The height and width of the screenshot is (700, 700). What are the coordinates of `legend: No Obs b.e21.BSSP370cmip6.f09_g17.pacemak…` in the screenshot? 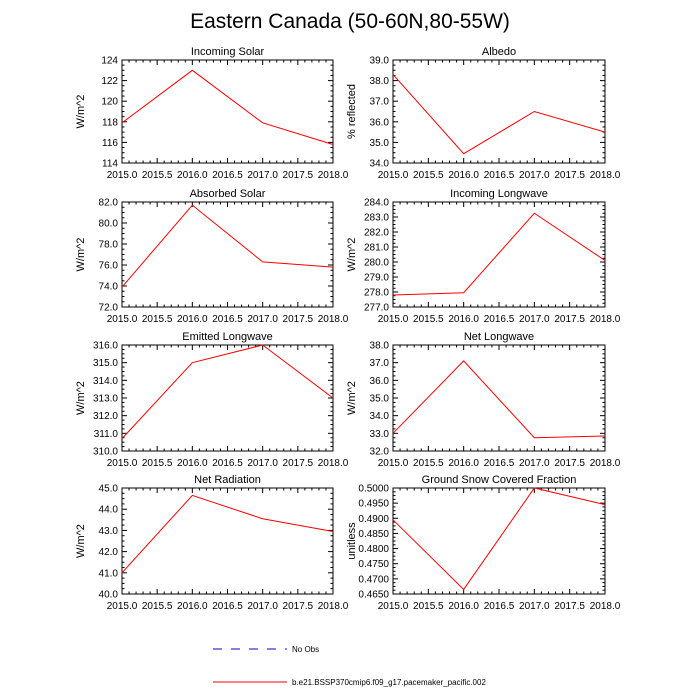 It's located at (349, 666).